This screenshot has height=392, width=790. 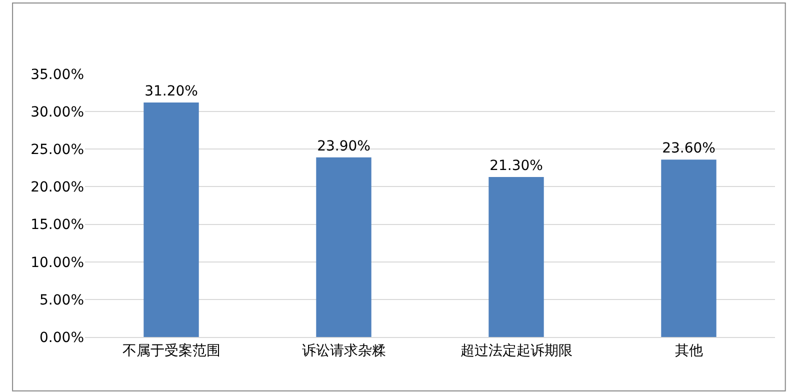 What do you see at coordinates (516, 166) in the screenshot?
I see `data-label: 21.30%` at bounding box center [516, 166].